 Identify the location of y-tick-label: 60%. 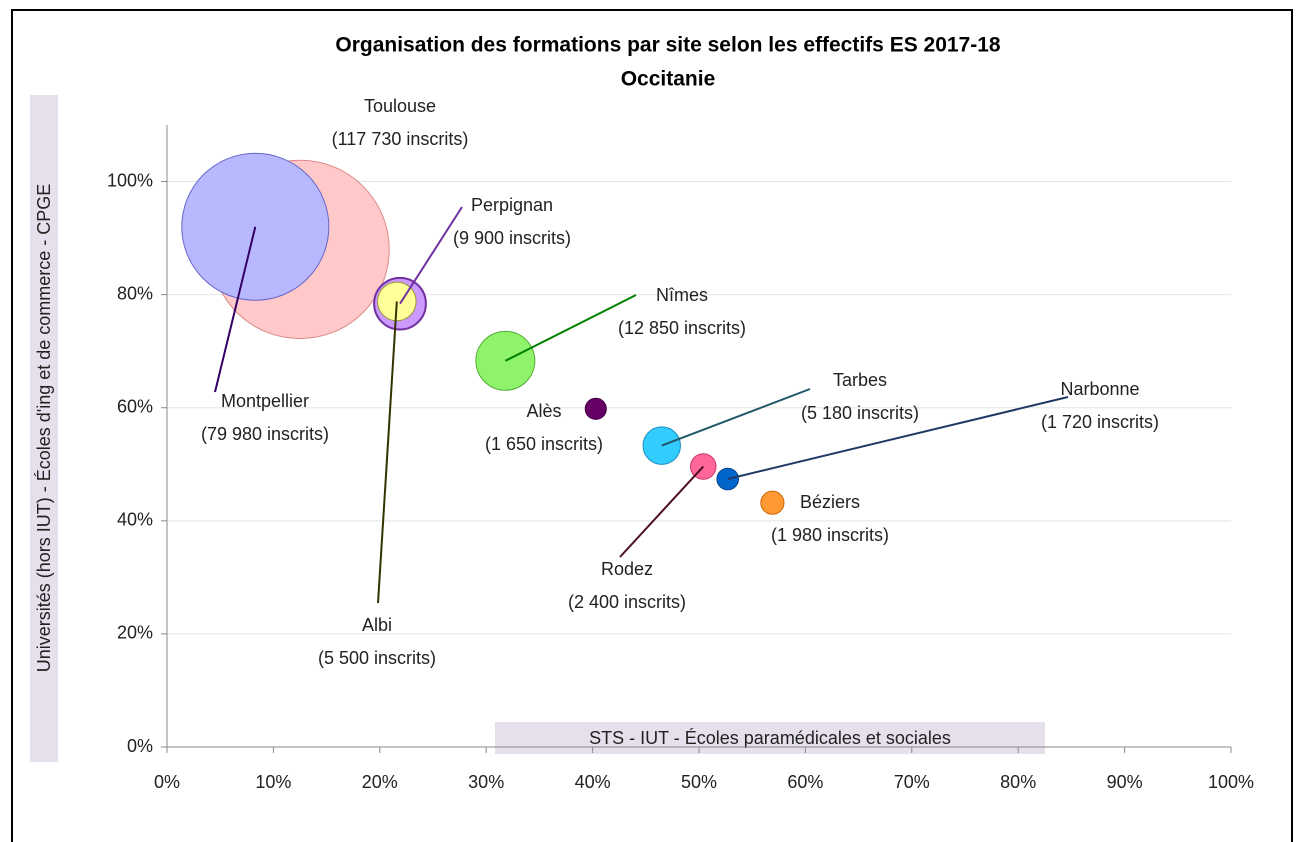
(135, 406).